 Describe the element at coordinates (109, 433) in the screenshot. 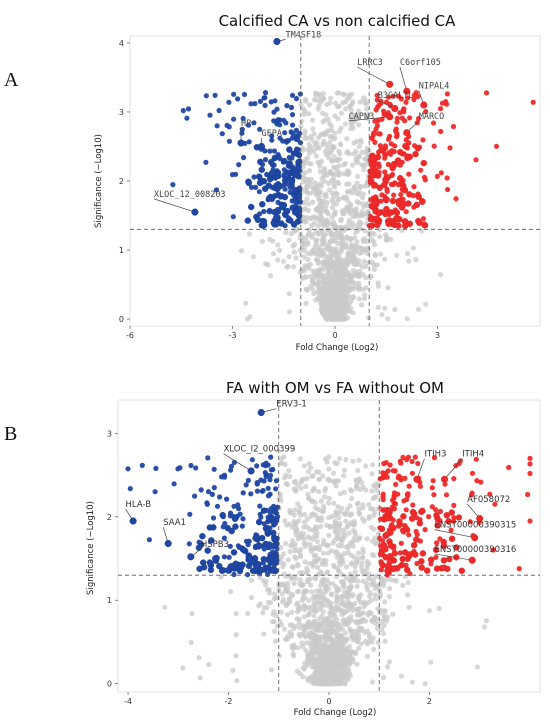

I see `y-tick-label: 3` at that location.